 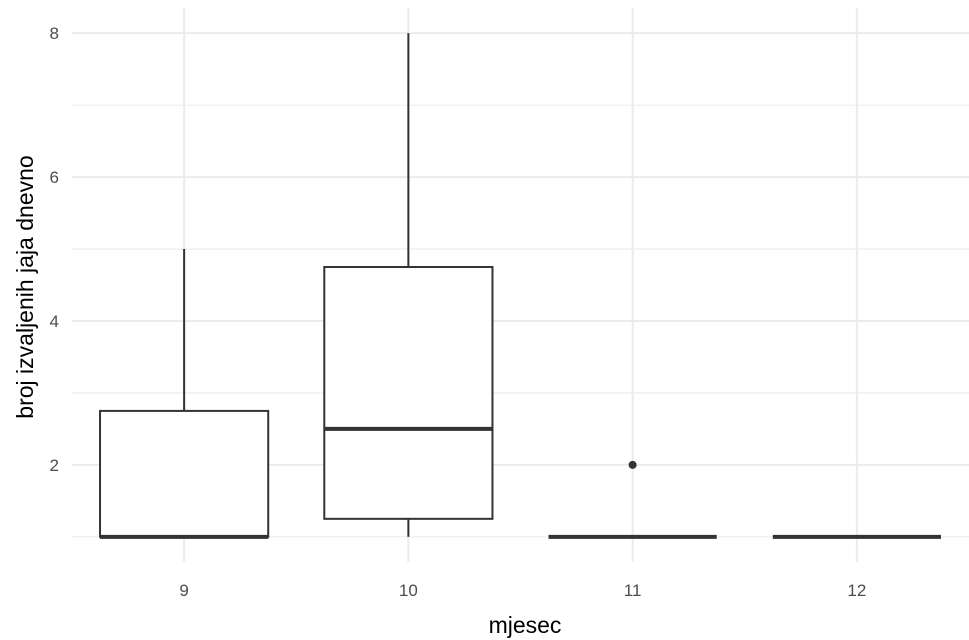 I want to click on outlier-point, so click(x=632, y=464).